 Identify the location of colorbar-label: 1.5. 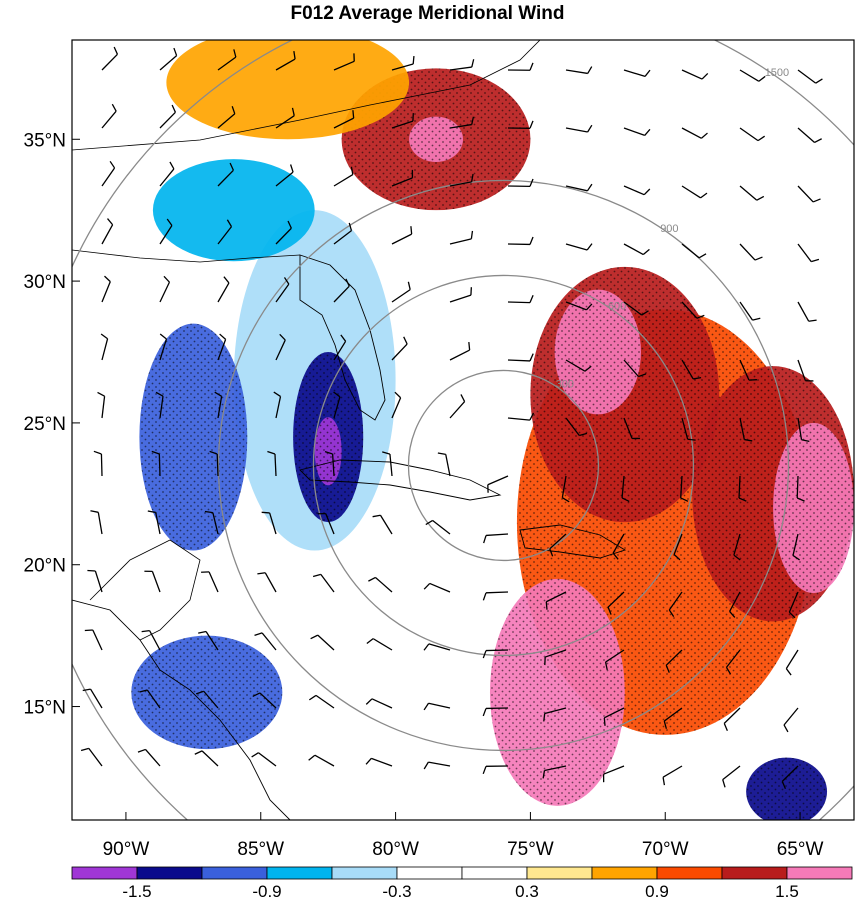
(787, 891).